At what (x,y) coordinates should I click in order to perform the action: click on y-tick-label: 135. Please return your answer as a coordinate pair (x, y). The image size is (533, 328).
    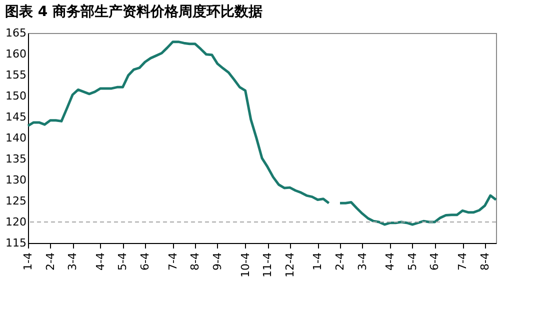
    Looking at the image, I should click on (16, 159).